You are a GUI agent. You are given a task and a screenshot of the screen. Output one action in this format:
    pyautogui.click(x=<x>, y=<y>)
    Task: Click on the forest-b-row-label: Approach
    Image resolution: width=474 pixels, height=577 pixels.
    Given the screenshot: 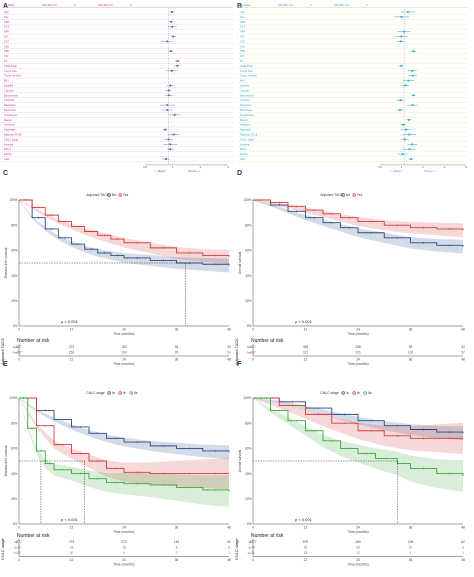 What is the action you would take?
    pyautogui.click(x=246, y=130)
    